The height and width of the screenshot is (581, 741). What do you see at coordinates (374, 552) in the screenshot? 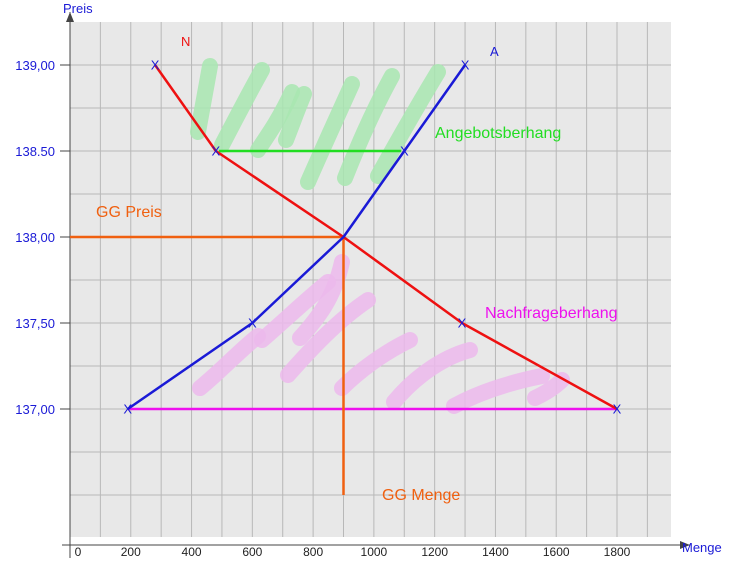
I see `x-tick-label: 1000` at bounding box center [374, 552].